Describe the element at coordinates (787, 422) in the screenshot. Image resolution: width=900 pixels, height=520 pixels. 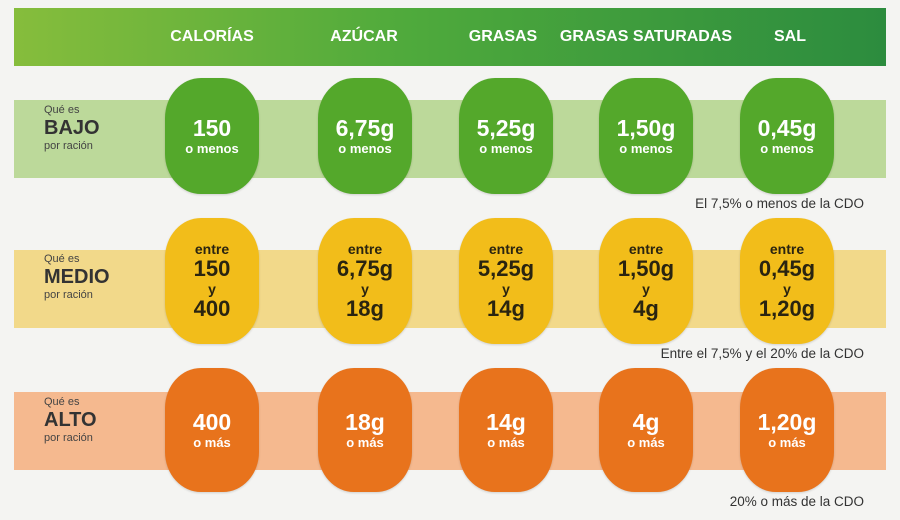
I see `pill-value: 1,20g` at that location.